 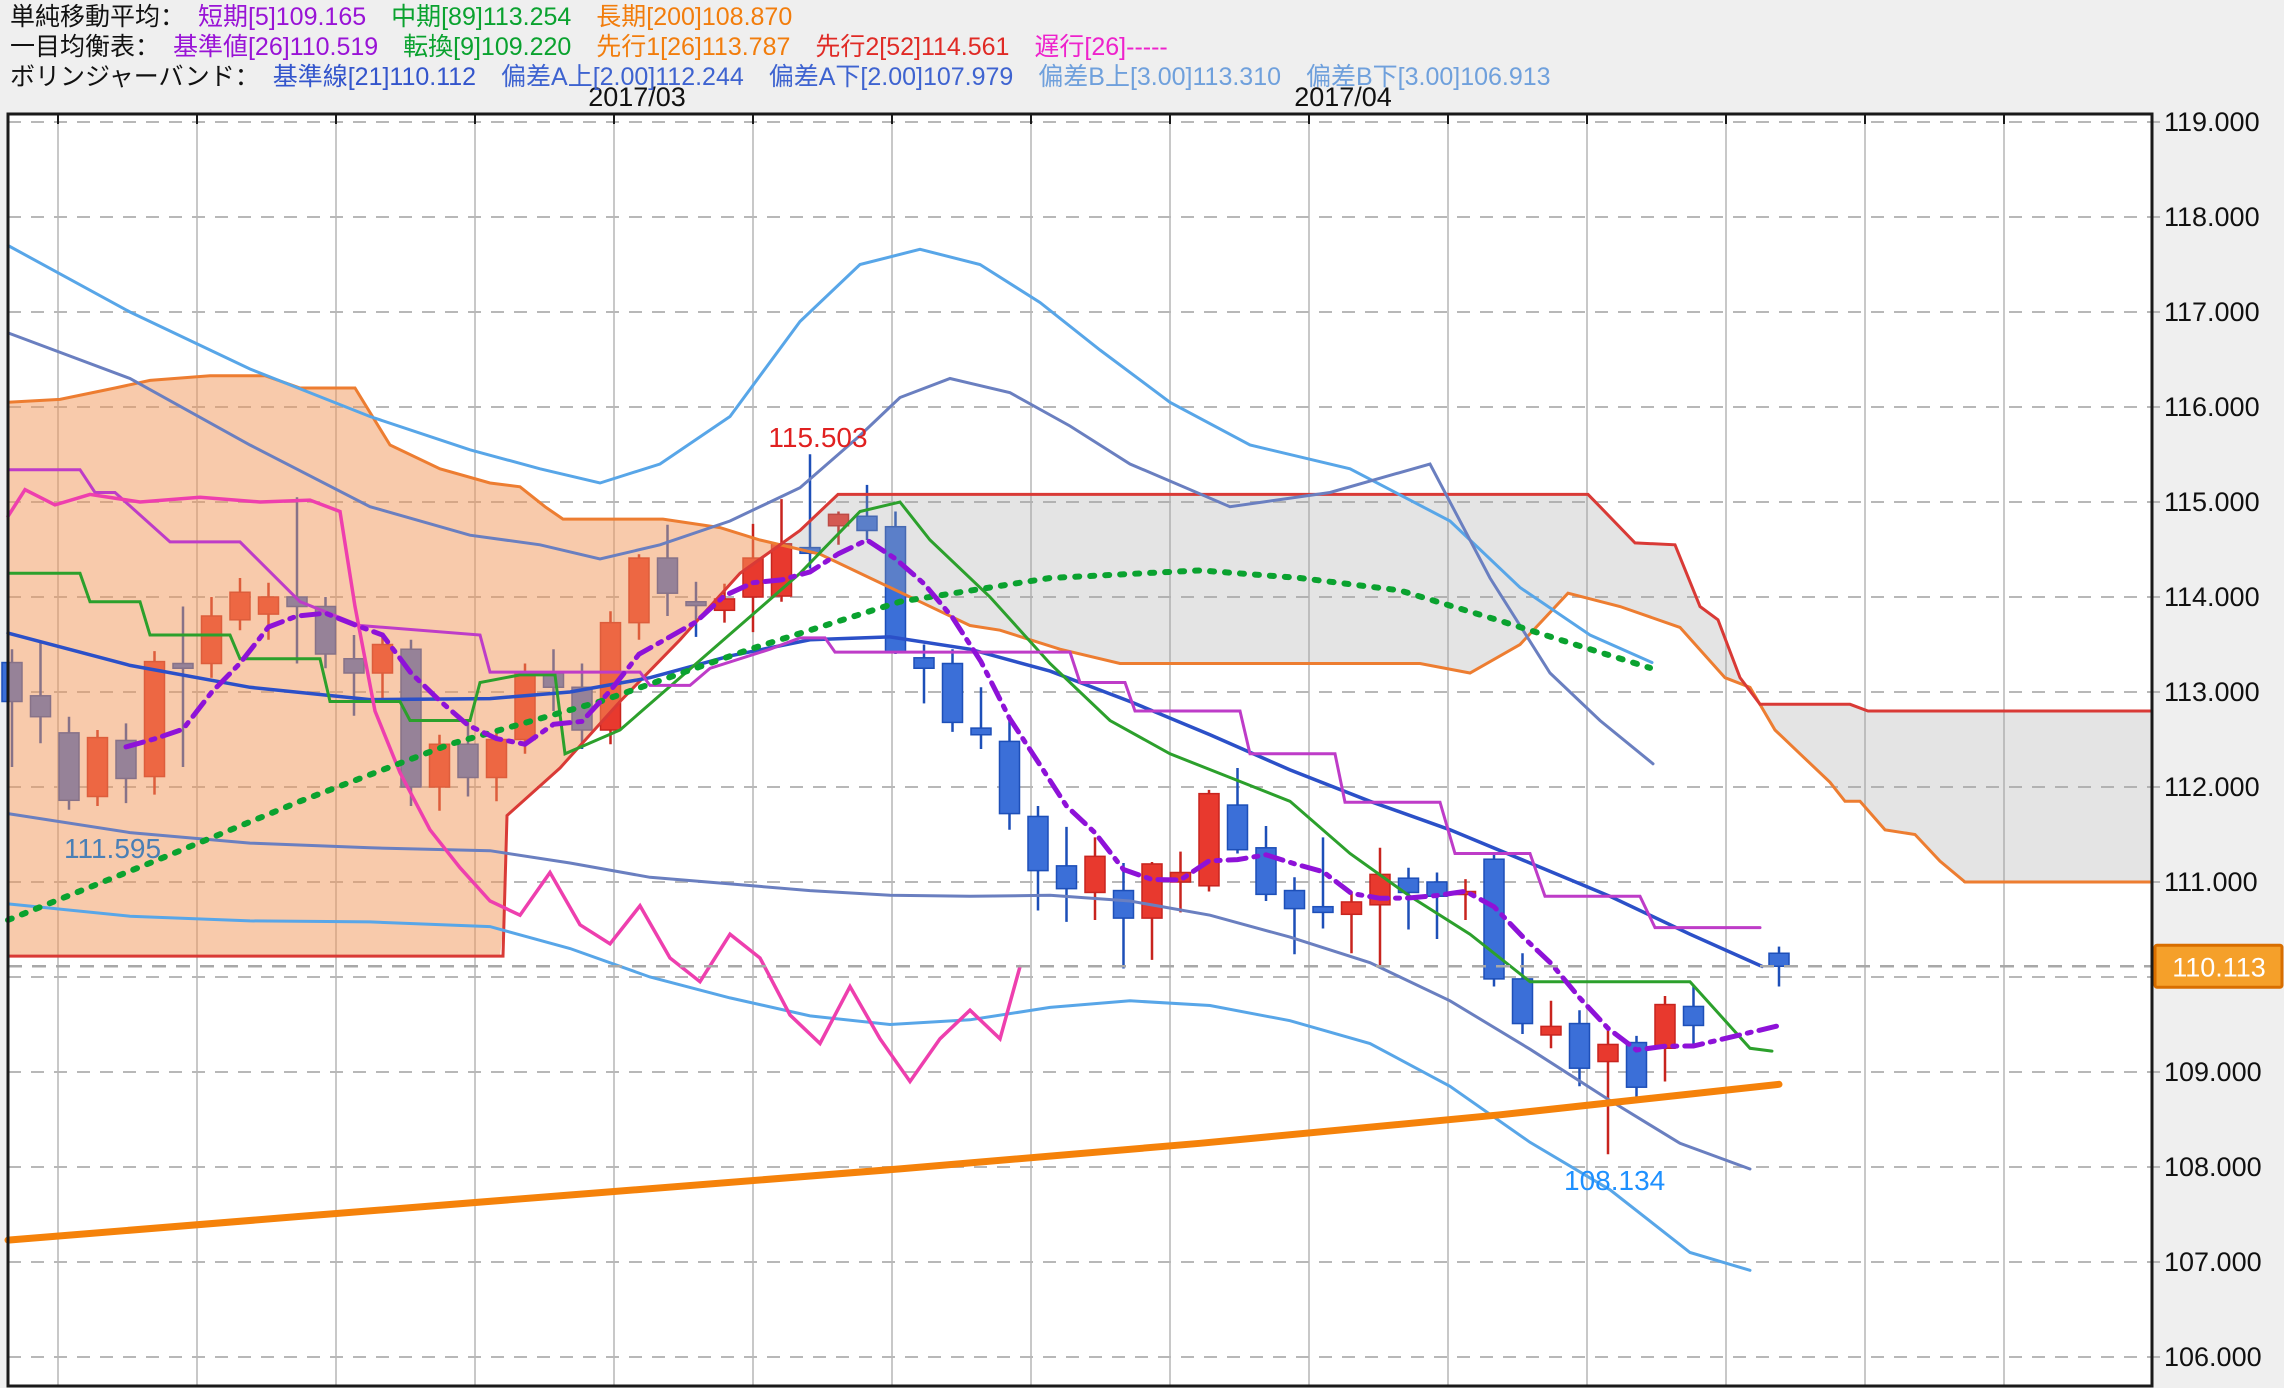 What do you see at coordinates (912, 47) in the screenshot?
I see `senkou2-value: 先行2[52]114.561` at bounding box center [912, 47].